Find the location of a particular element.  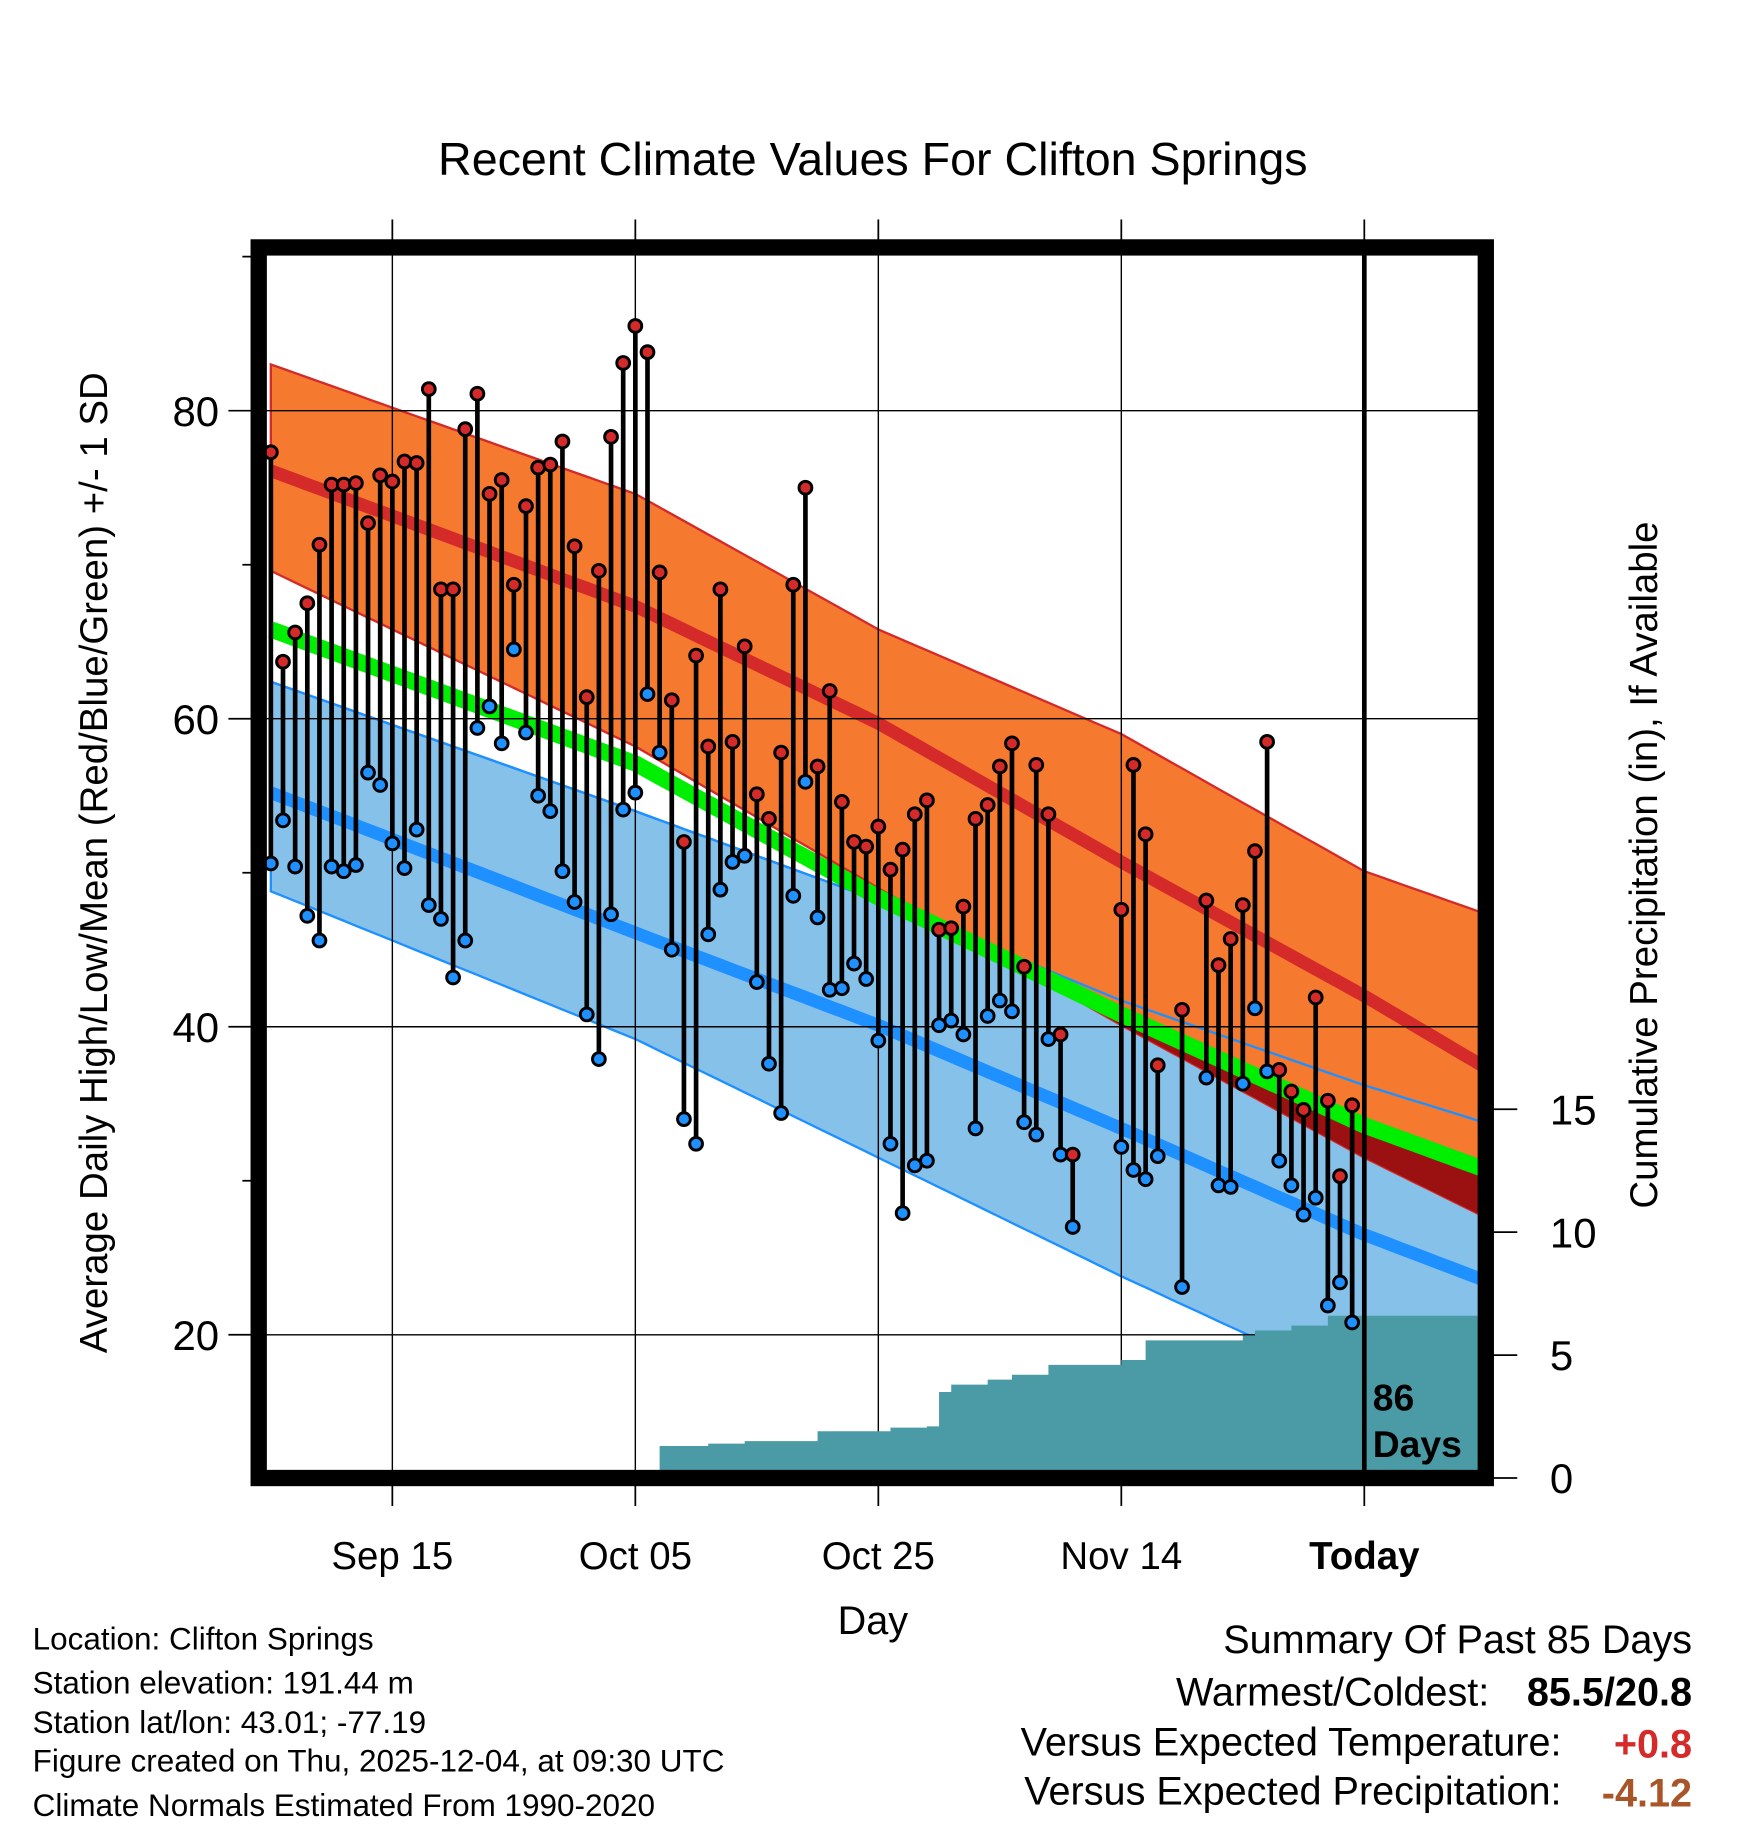

x-tick-label: Today is located at coordinates (1364, 1556).